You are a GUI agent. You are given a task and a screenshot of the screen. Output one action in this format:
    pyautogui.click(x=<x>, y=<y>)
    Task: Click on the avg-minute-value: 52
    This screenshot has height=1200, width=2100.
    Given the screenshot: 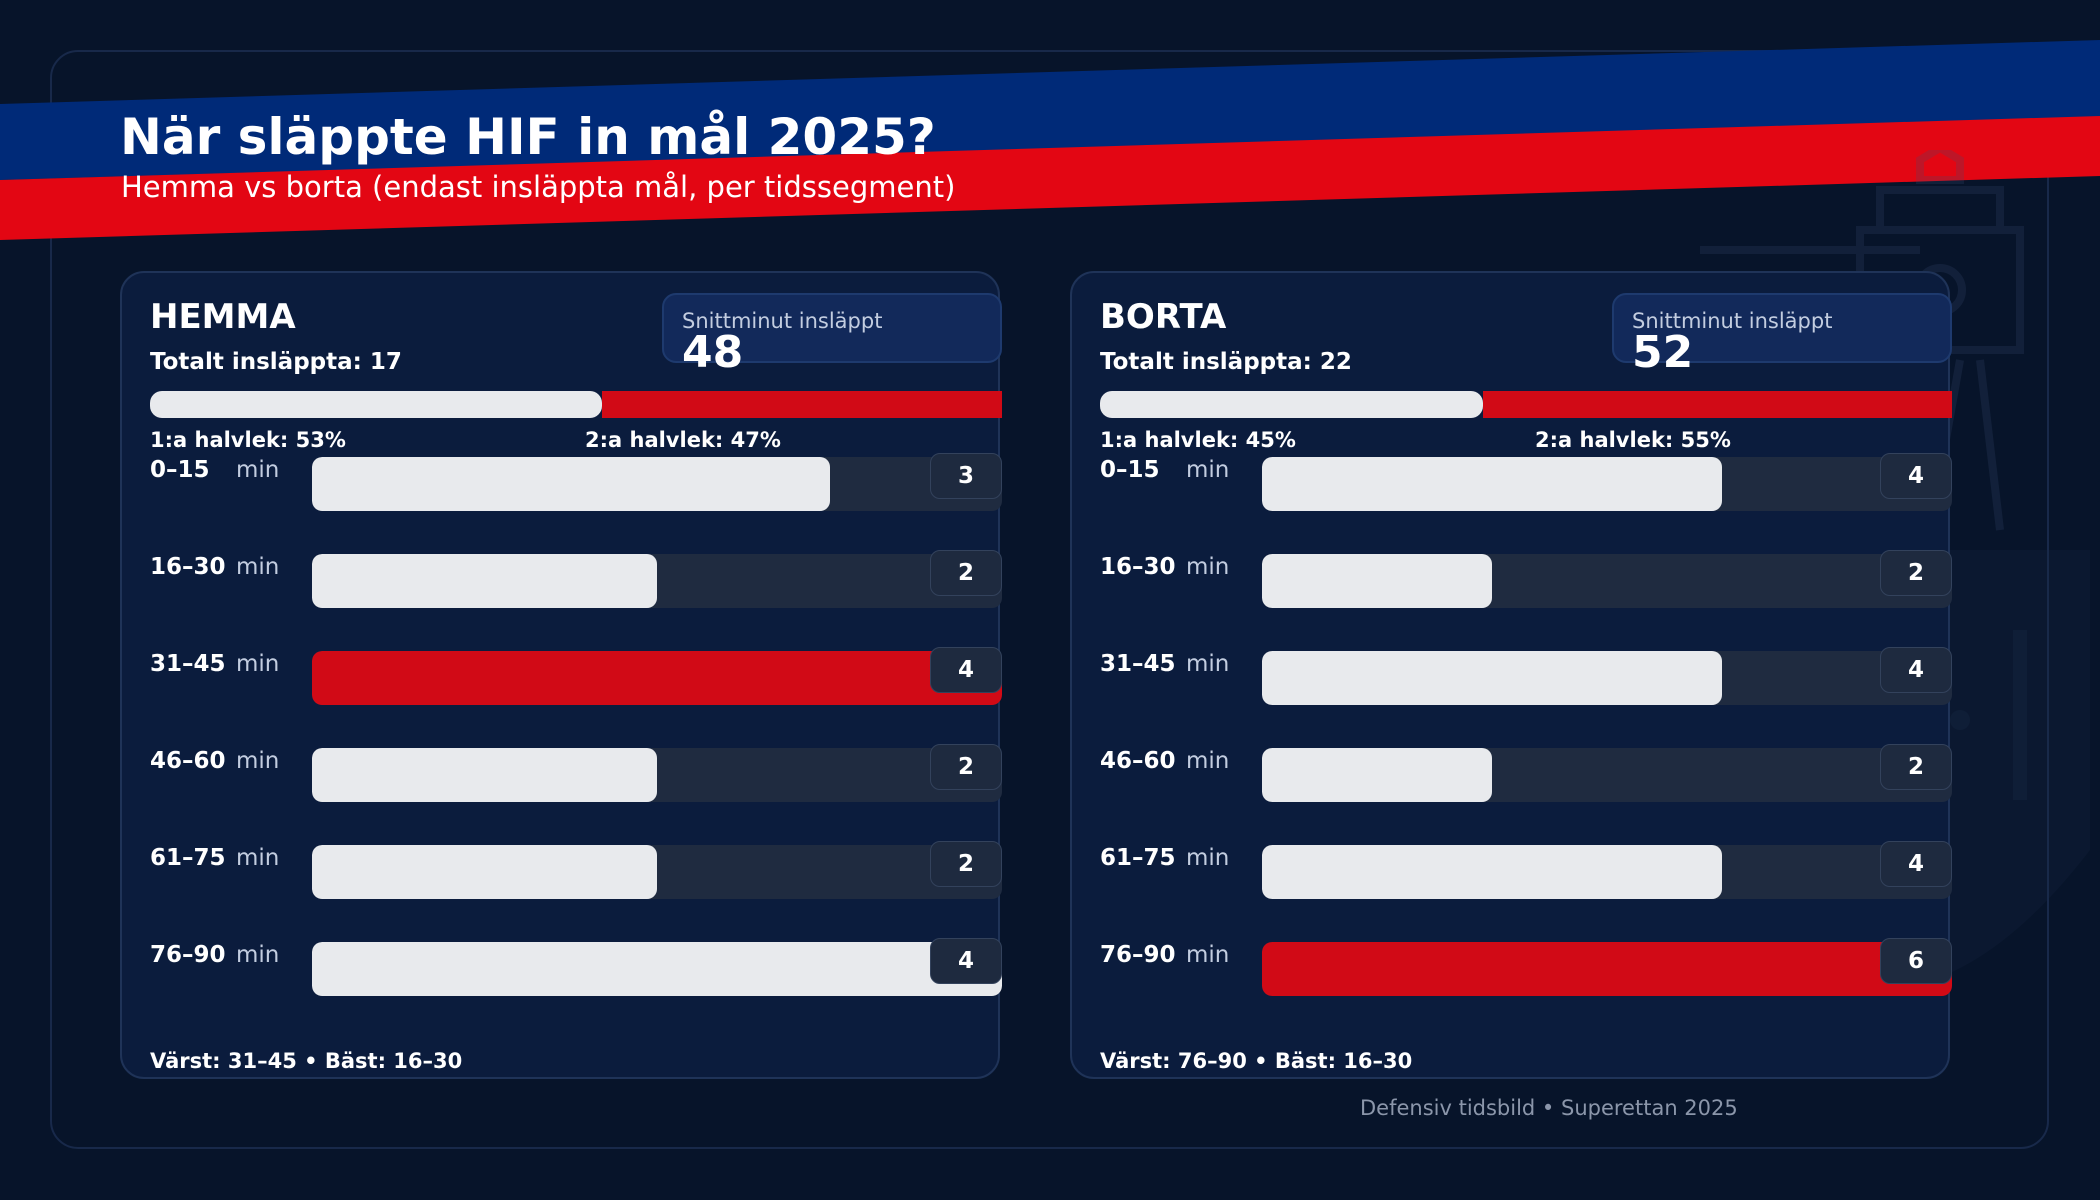 What is the action you would take?
    pyautogui.click(x=1663, y=352)
    